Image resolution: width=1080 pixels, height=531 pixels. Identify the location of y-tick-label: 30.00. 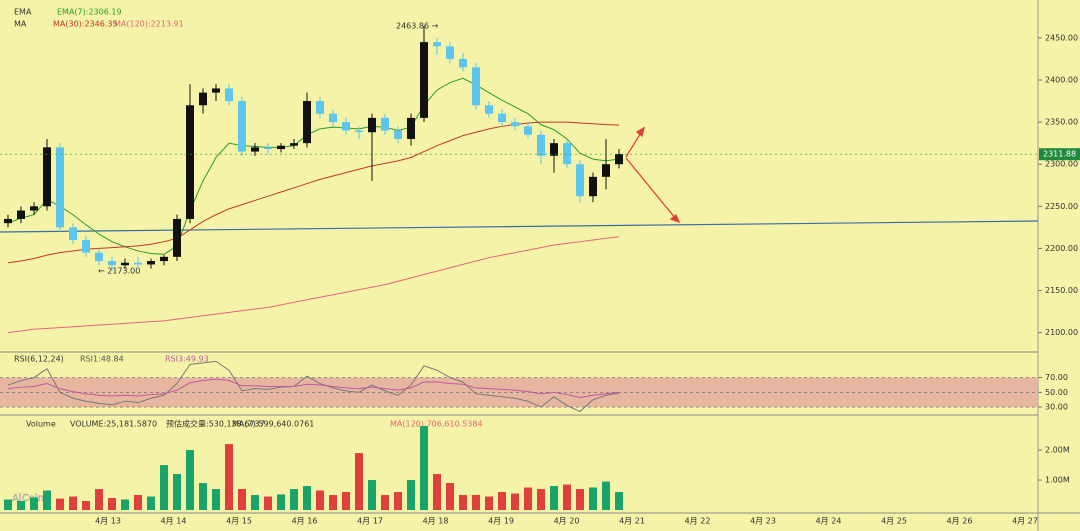
(1056, 407).